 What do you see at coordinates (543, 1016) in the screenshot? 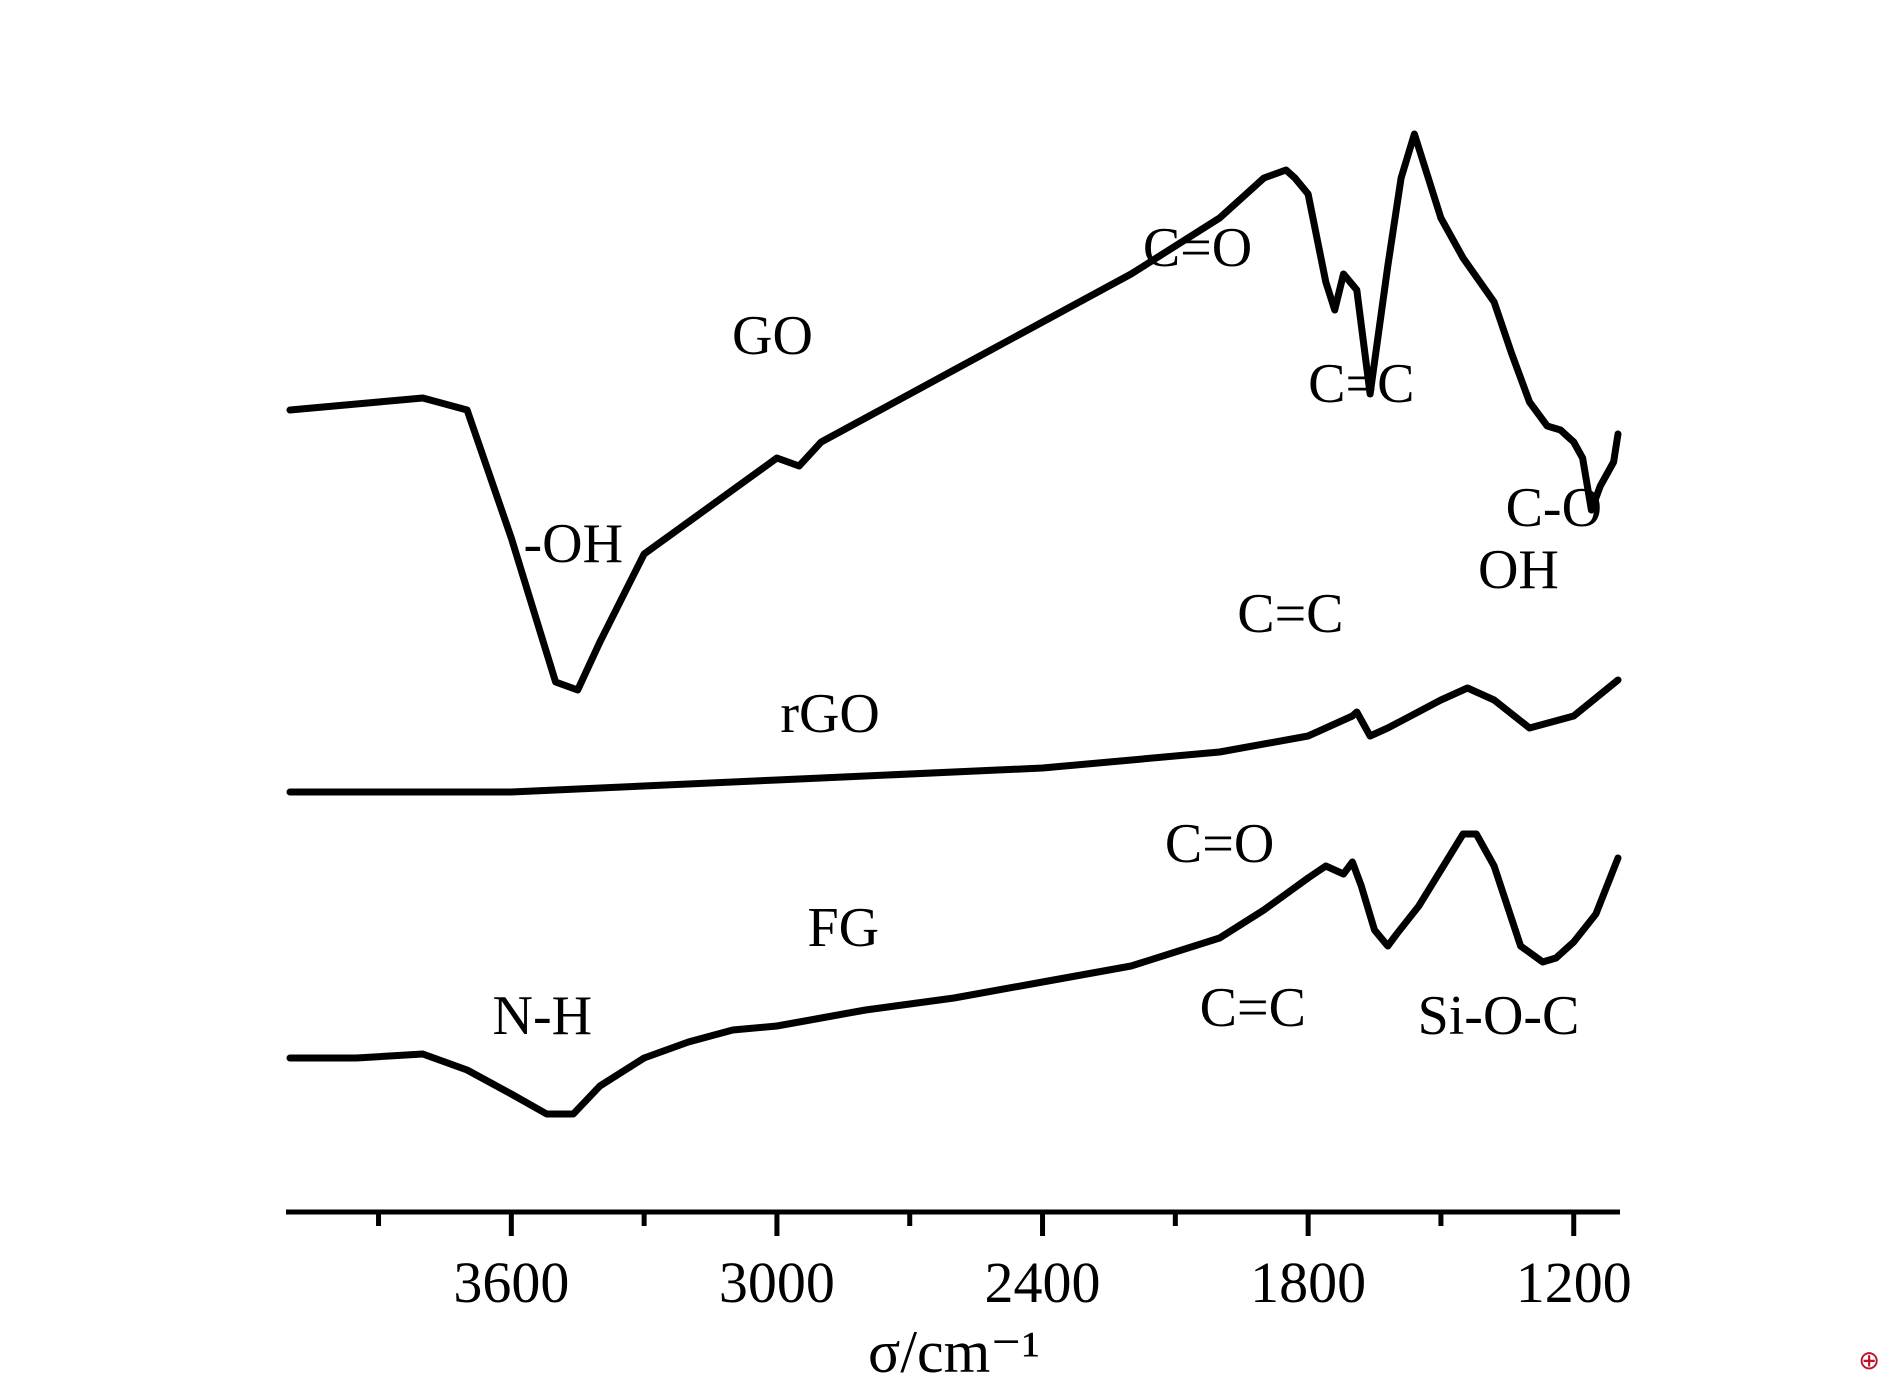
I see `peak-label: N-H` at bounding box center [543, 1016].